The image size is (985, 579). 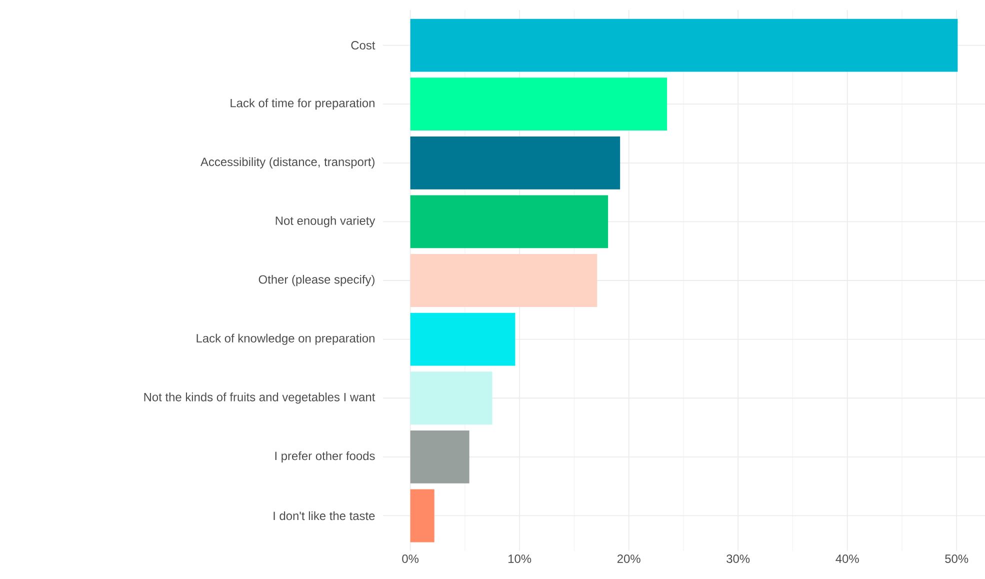 I want to click on x-tick-label: 40%, so click(x=847, y=558).